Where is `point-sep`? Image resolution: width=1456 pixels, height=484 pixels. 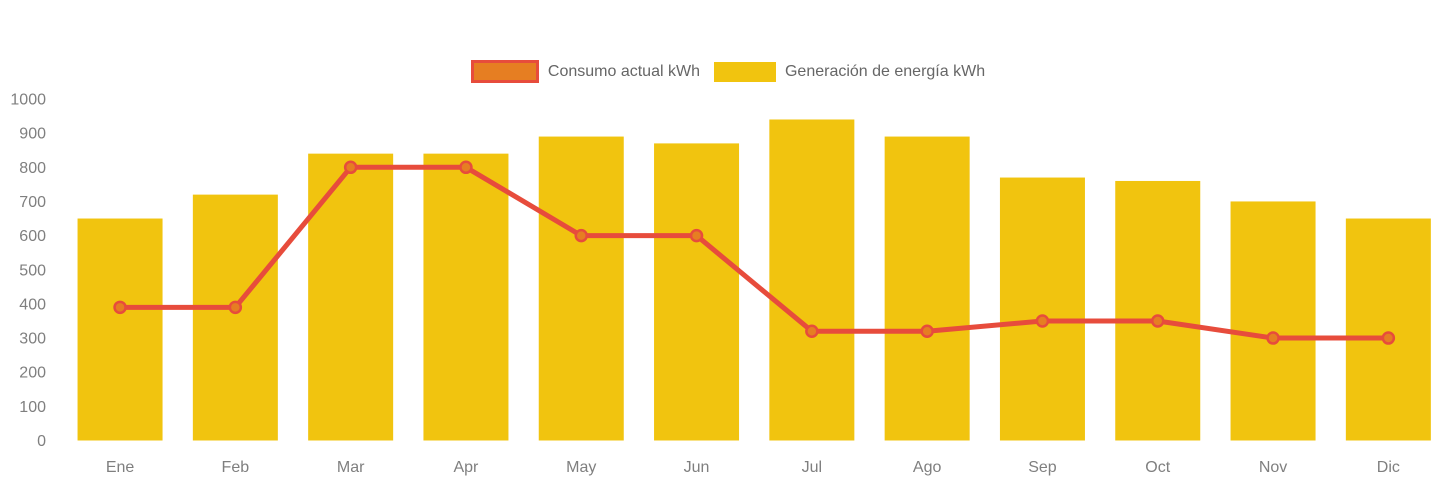 point-sep is located at coordinates (1042, 321).